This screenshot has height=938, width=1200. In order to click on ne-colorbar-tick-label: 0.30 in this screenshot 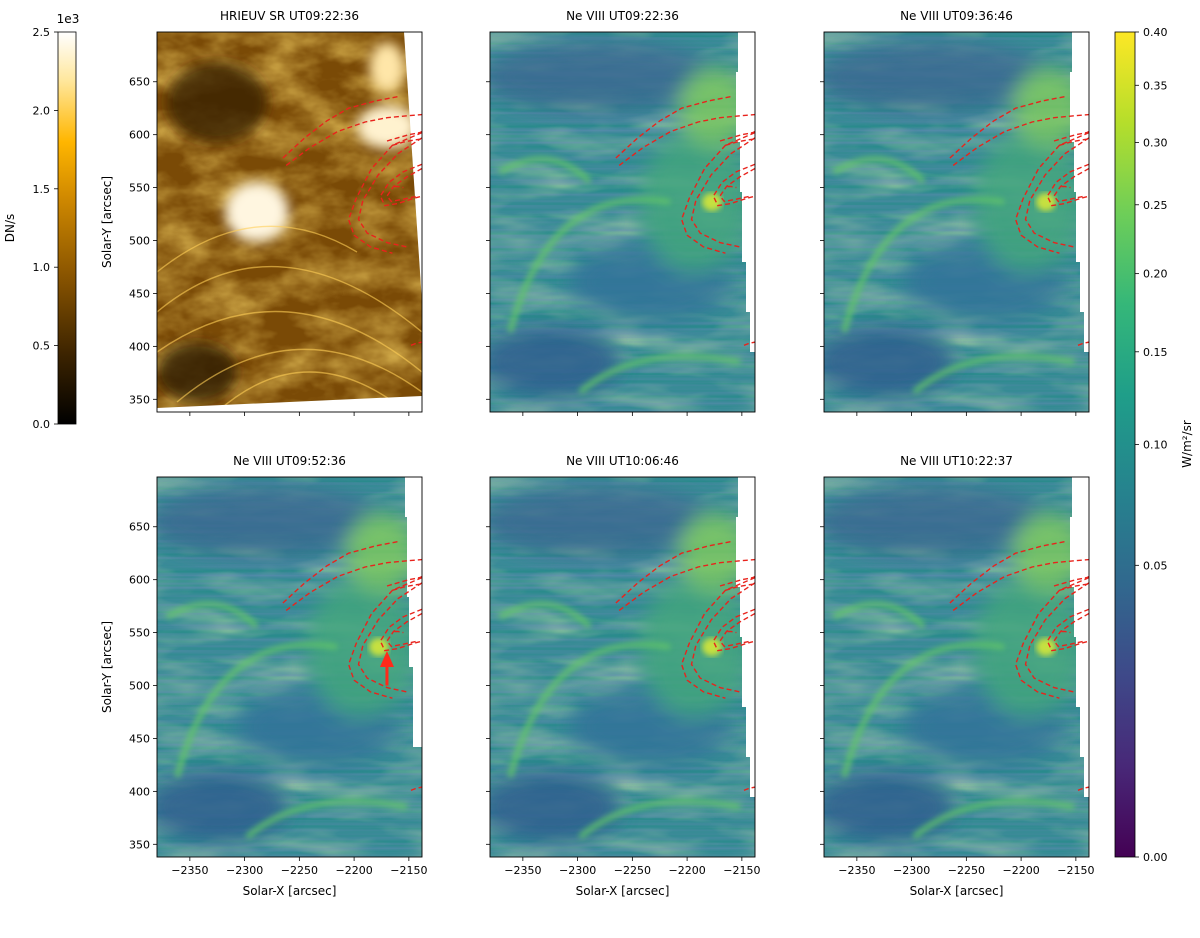, I will do `click(1155, 143)`.